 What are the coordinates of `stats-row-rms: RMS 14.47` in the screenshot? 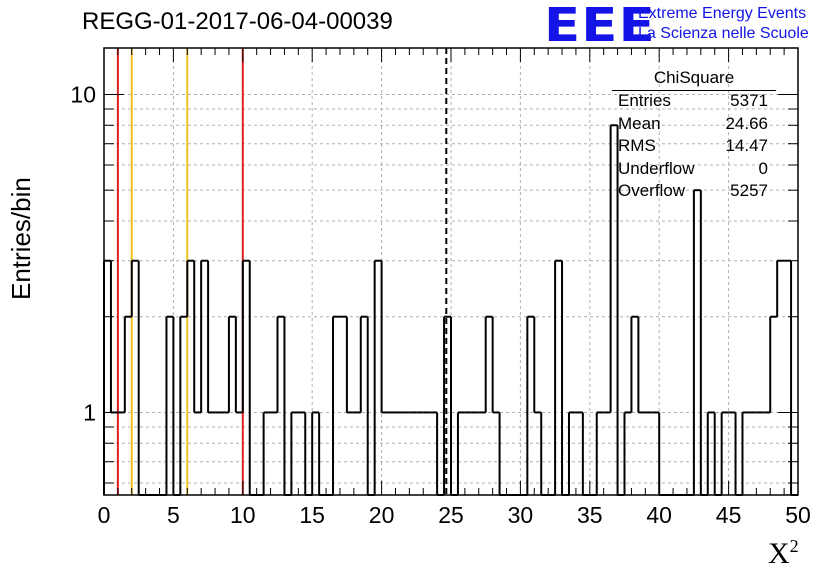 It's located at (694, 146).